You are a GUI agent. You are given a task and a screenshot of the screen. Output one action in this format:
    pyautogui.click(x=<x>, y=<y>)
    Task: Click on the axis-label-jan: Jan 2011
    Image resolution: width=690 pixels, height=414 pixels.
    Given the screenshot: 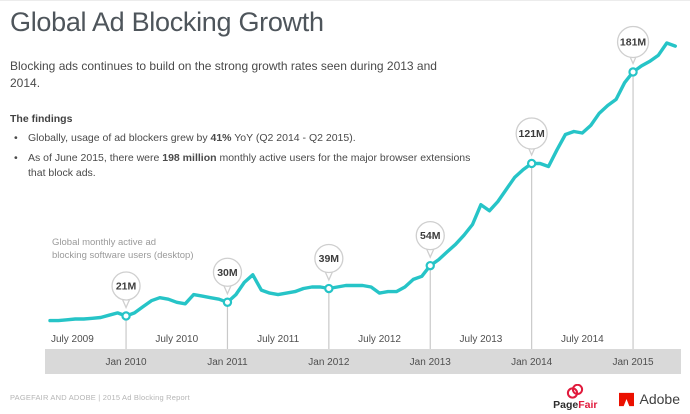 What is the action you would take?
    pyautogui.click(x=227, y=362)
    